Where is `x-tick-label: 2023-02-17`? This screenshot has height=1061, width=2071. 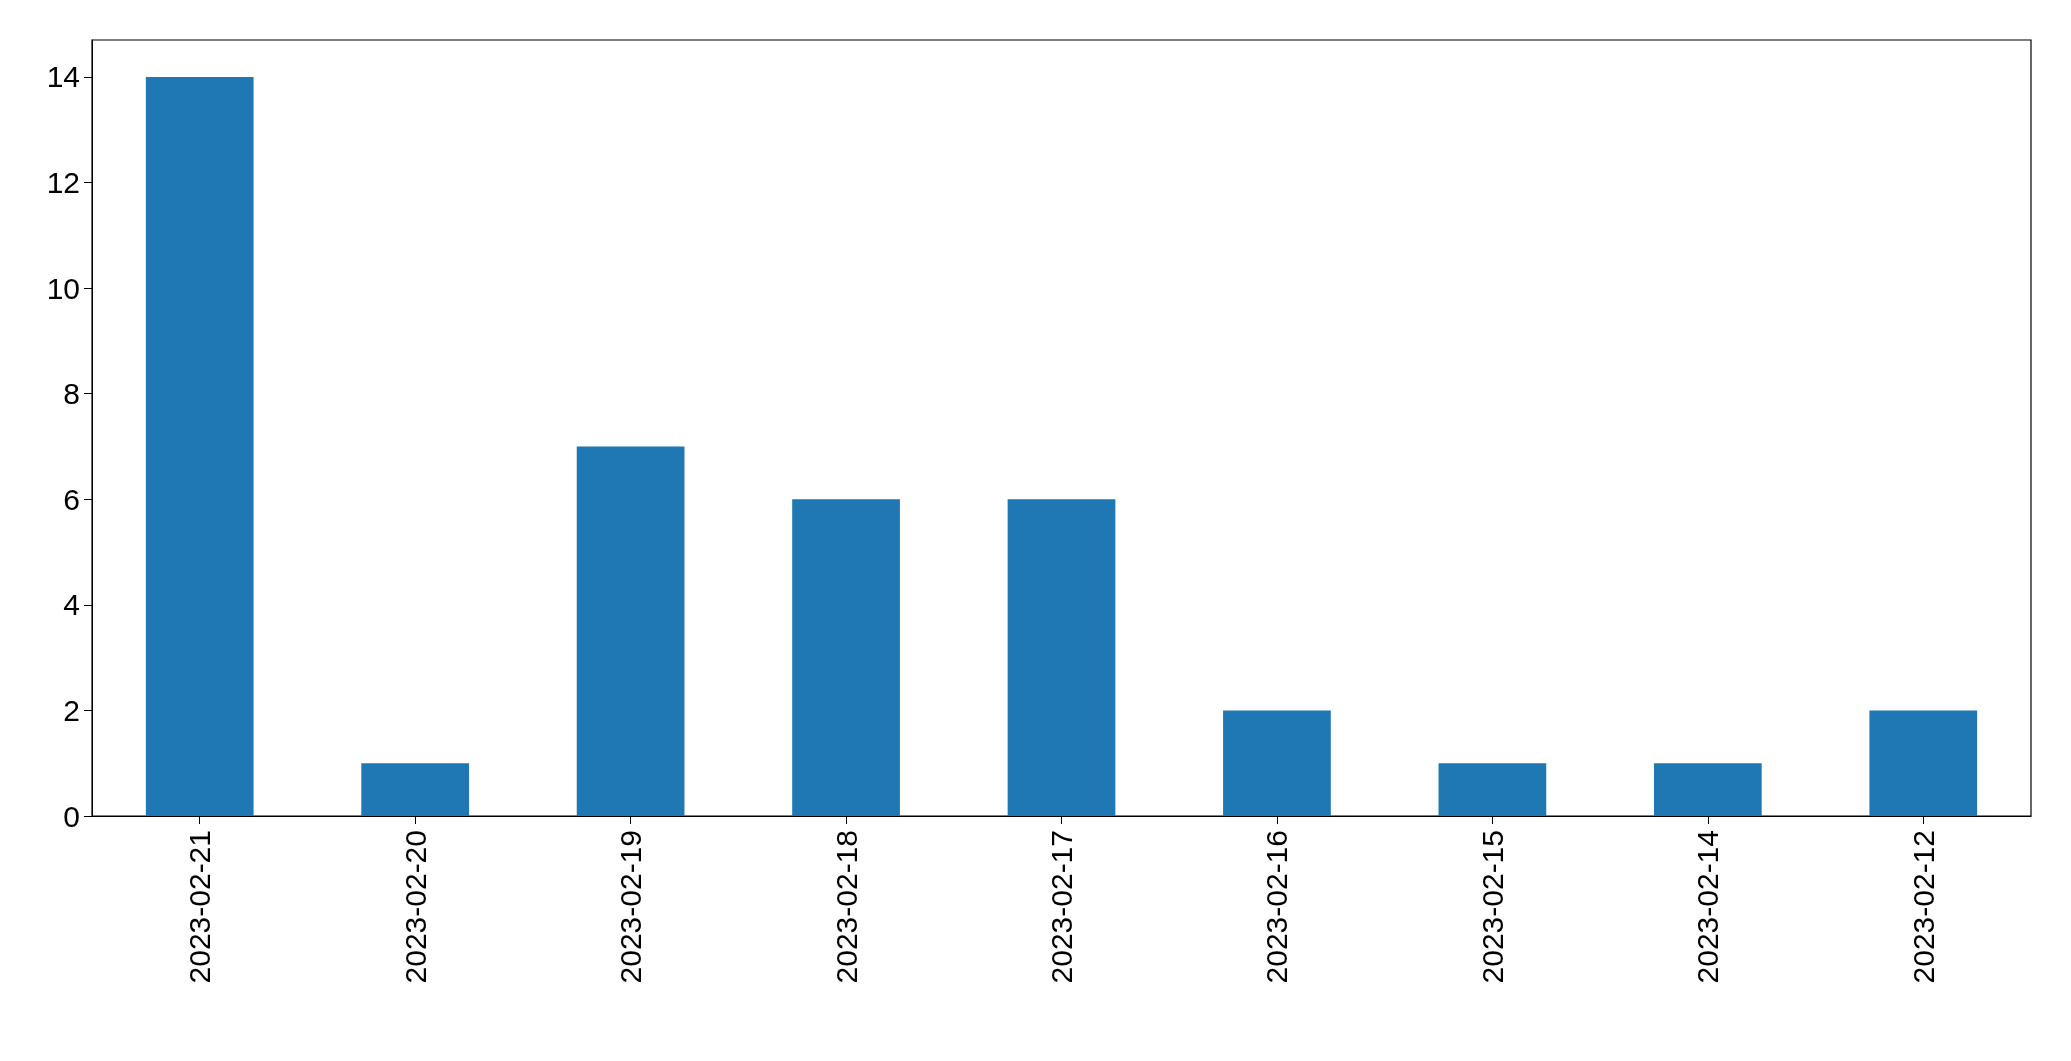 x-tick-label: 2023-02-17 is located at coordinates (1061, 907).